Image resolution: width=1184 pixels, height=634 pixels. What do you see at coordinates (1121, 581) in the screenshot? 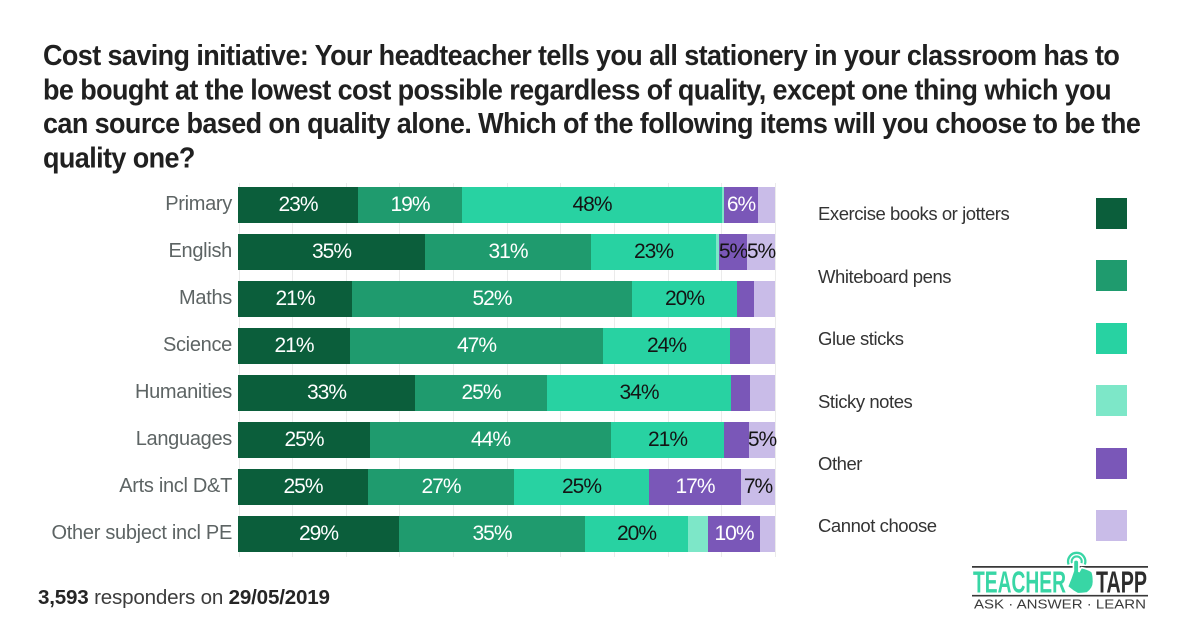
I see `svg-text: TAPP` at bounding box center [1121, 581].